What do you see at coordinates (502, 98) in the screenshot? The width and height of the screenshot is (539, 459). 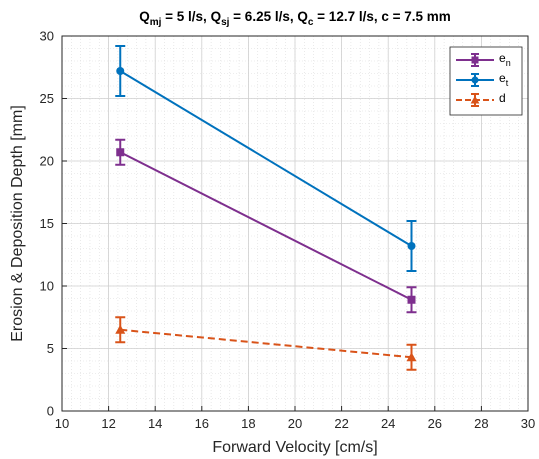 I see `legend-label: d` at bounding box center [502, 98].